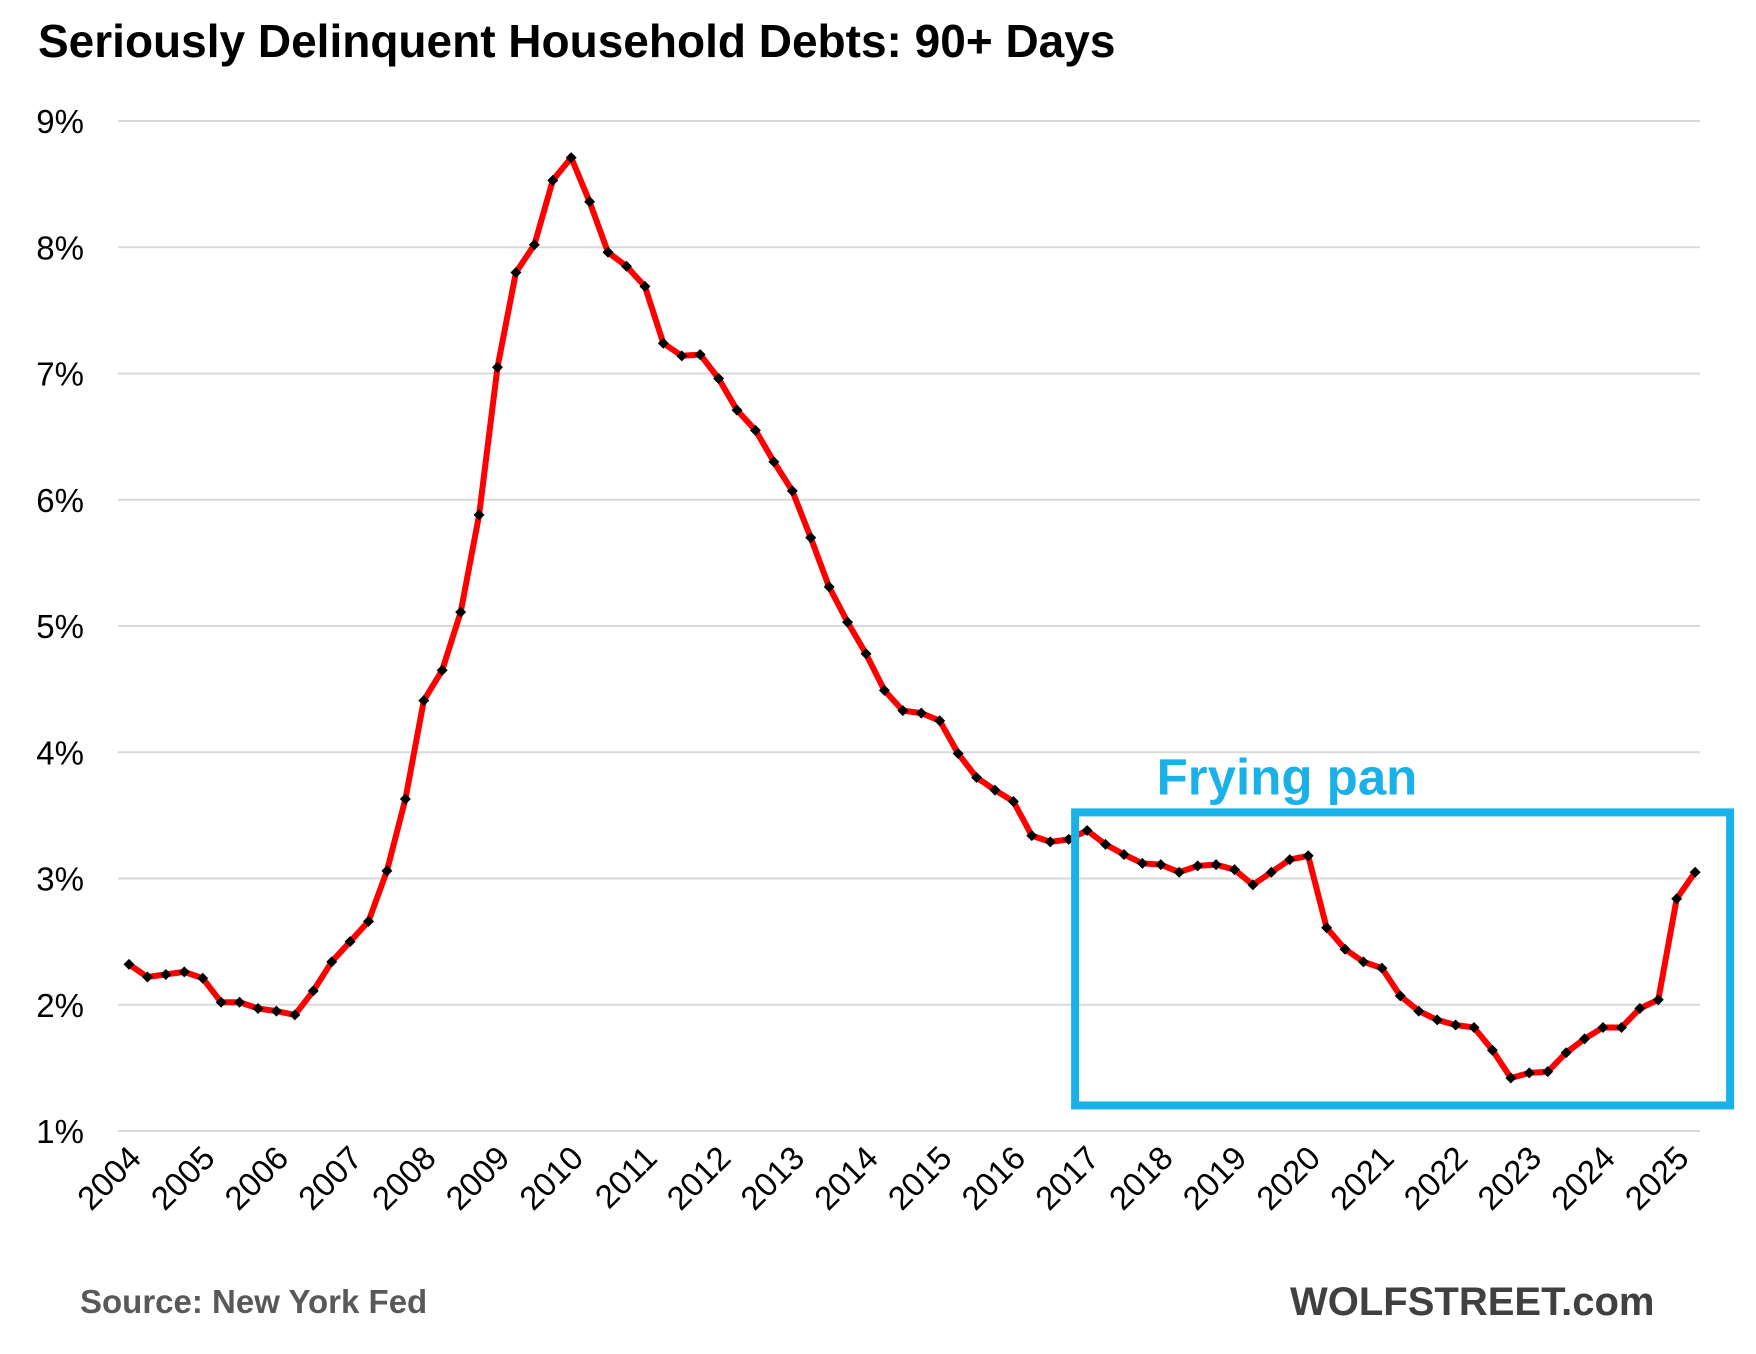 The image size is (1756, 1354). Describe the element at coordinates (404, 1178) in the screenshot. I see `x-tick-label: 2008` at that location.